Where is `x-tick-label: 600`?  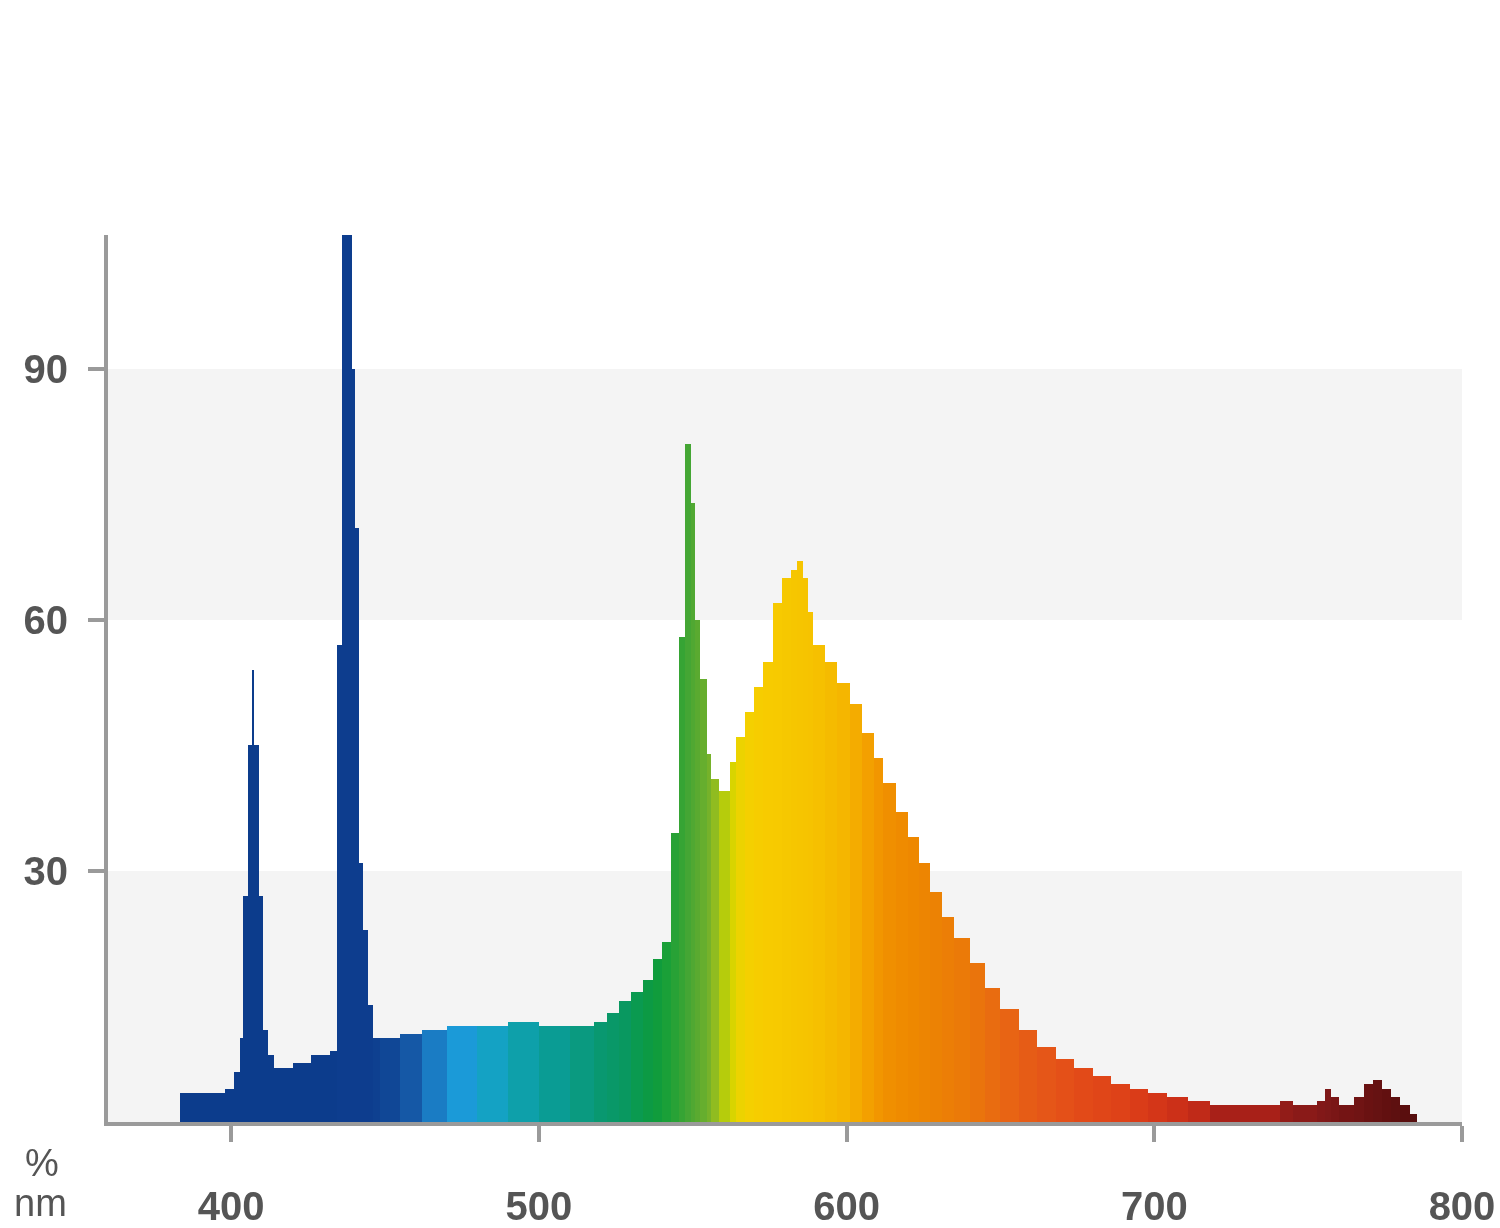
x-tick-label: 600 is located at coordinates (846, 1206).